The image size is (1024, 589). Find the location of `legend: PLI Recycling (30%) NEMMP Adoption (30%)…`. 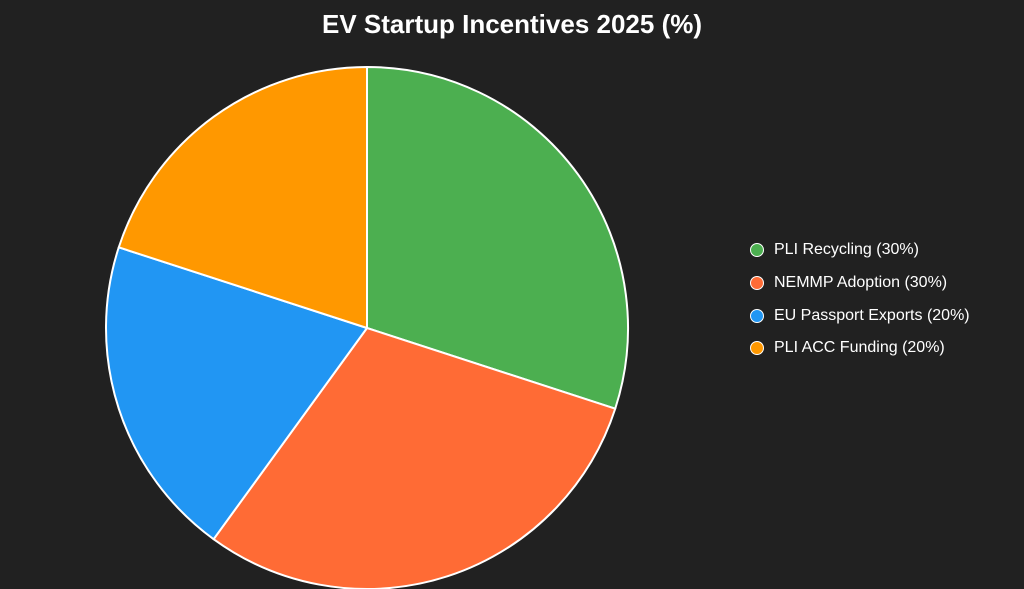

legend: PLI Recycling (30%) NEMMP Adoption (30%)… is located at coordinates (860, 299).